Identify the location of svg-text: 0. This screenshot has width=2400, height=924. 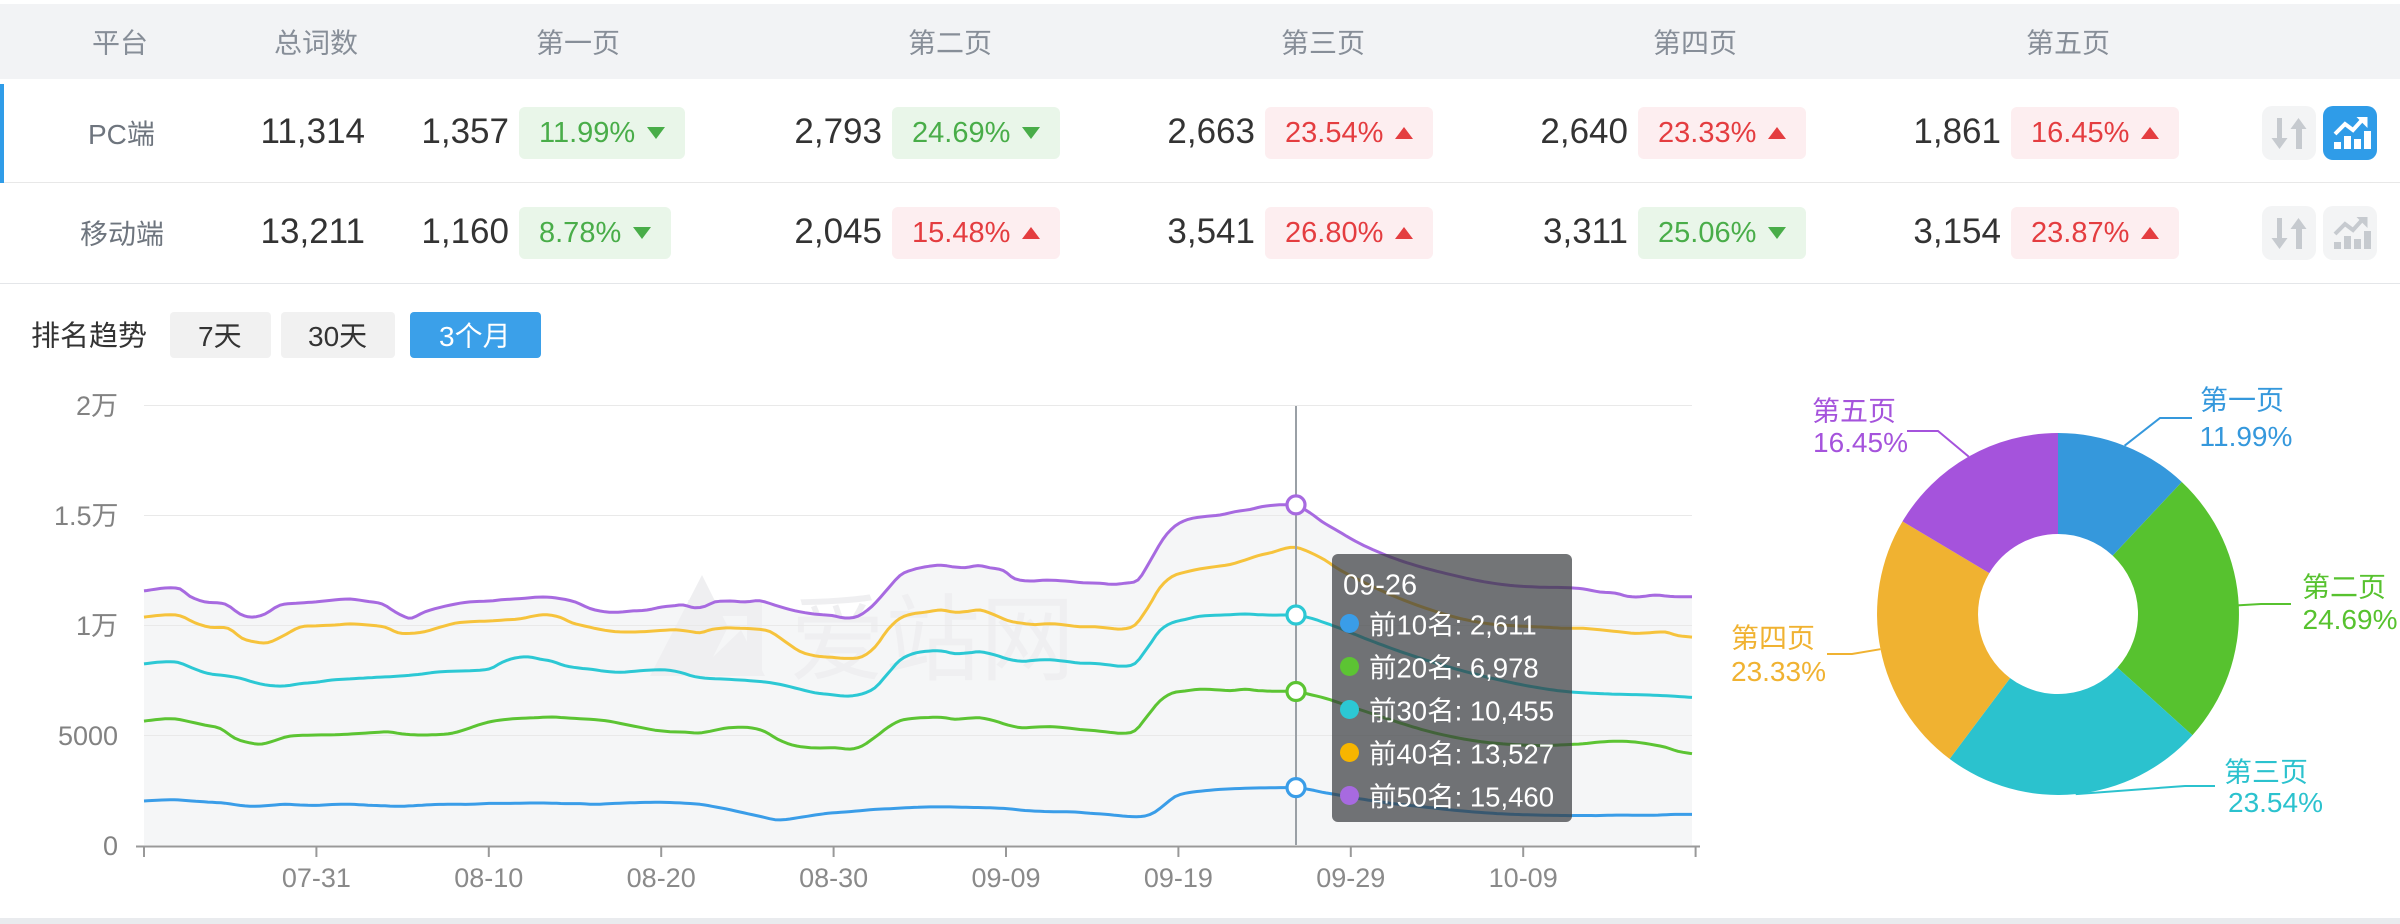
(110, 846).